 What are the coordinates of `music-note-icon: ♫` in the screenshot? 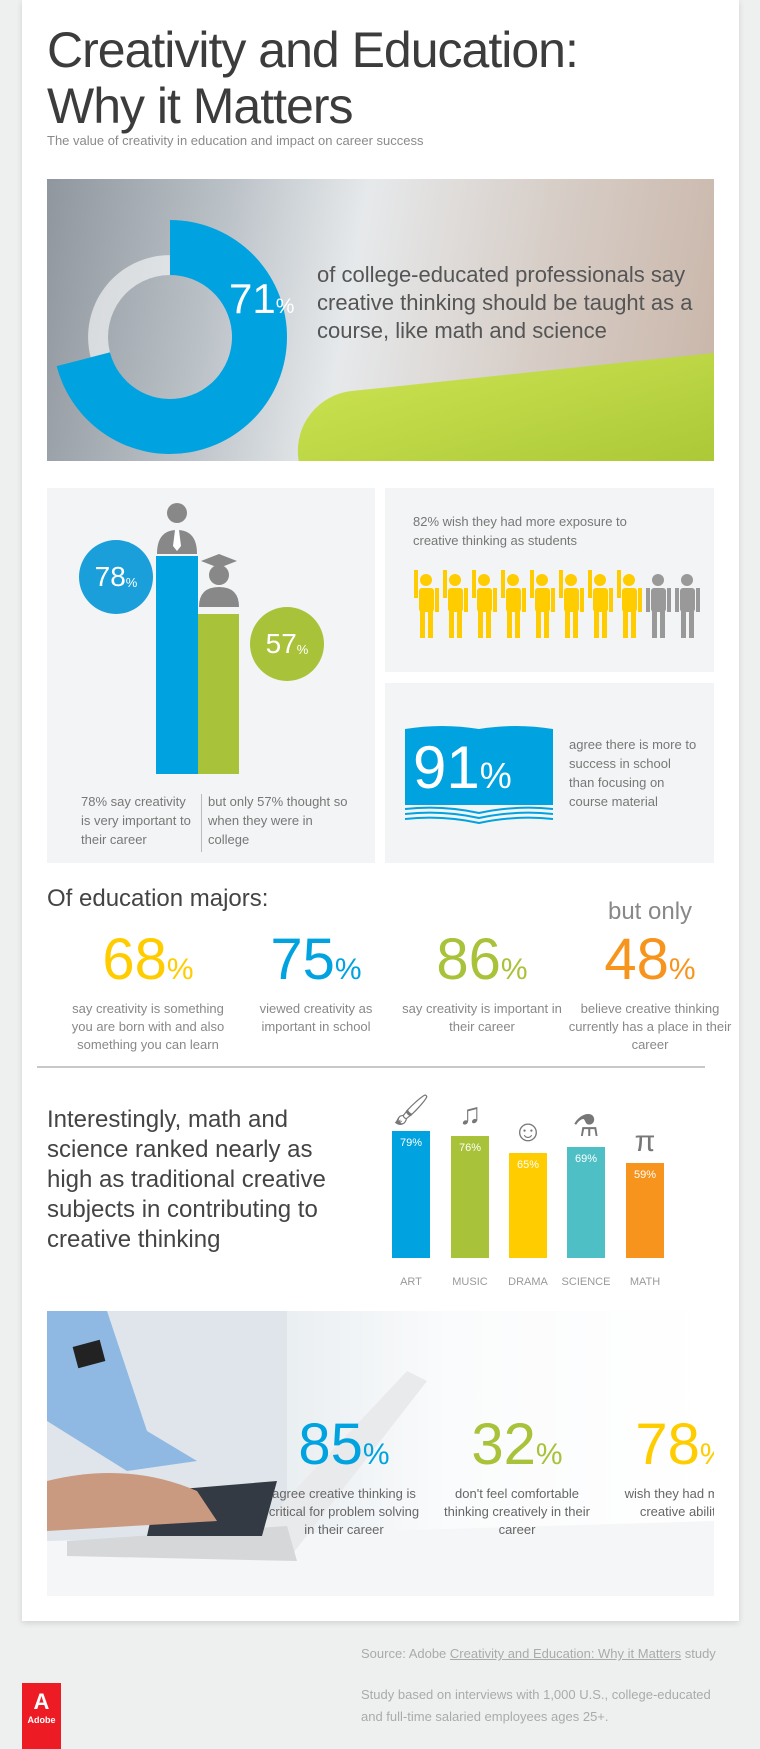 It's located at (470, 1114).